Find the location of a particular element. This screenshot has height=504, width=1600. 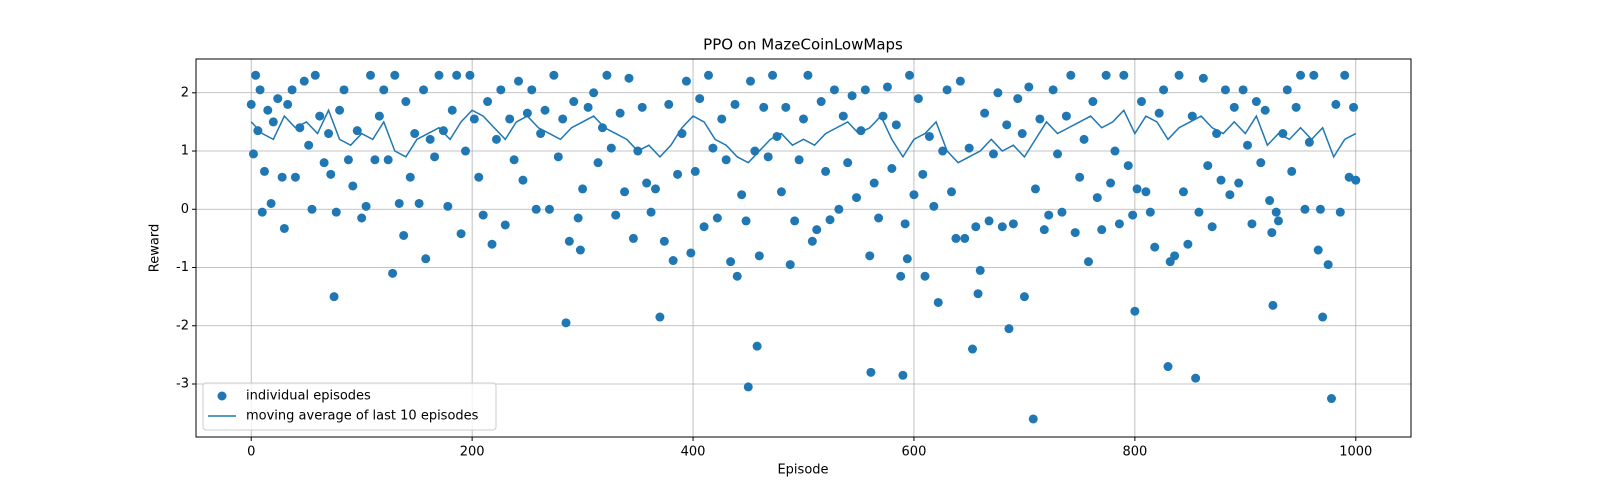

legend-label: moving average of last 10 episodes is located at coordinates (362, 416).